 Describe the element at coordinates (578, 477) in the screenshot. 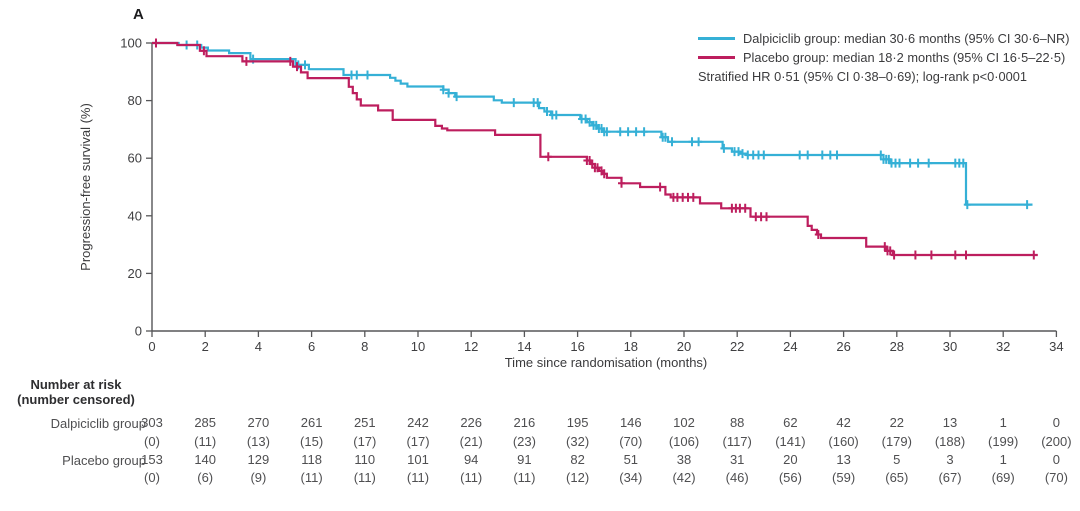

I see `risk-cell: (12)` at that location.